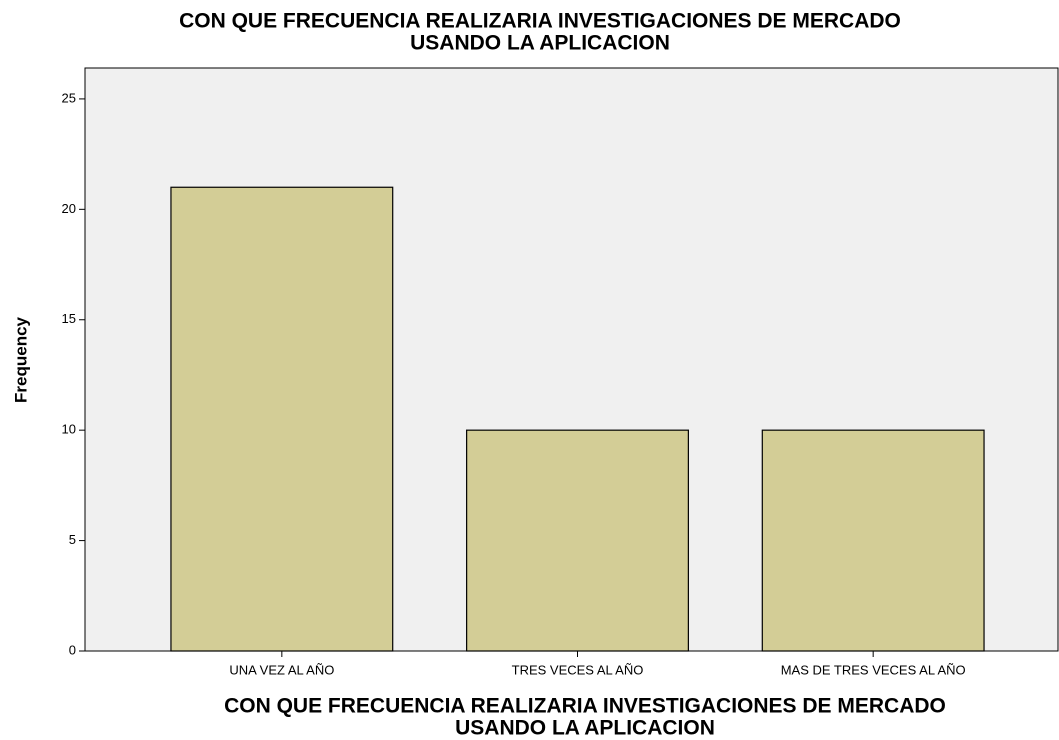 This screenshot has height=740, width=1059. What do you see at coordinates (69, 97) in the screenshot?
I see `y-tick-label: 25` at bounding box center [69, 97].